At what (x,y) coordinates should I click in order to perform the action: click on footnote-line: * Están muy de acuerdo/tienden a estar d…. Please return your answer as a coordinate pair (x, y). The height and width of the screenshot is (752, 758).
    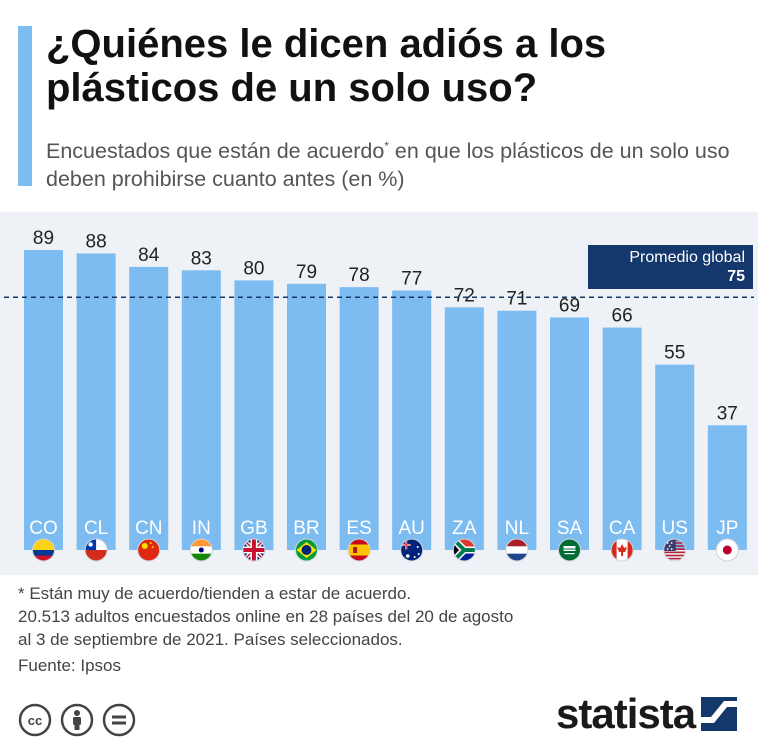
    Looking at the image, I should click on (215, 593).